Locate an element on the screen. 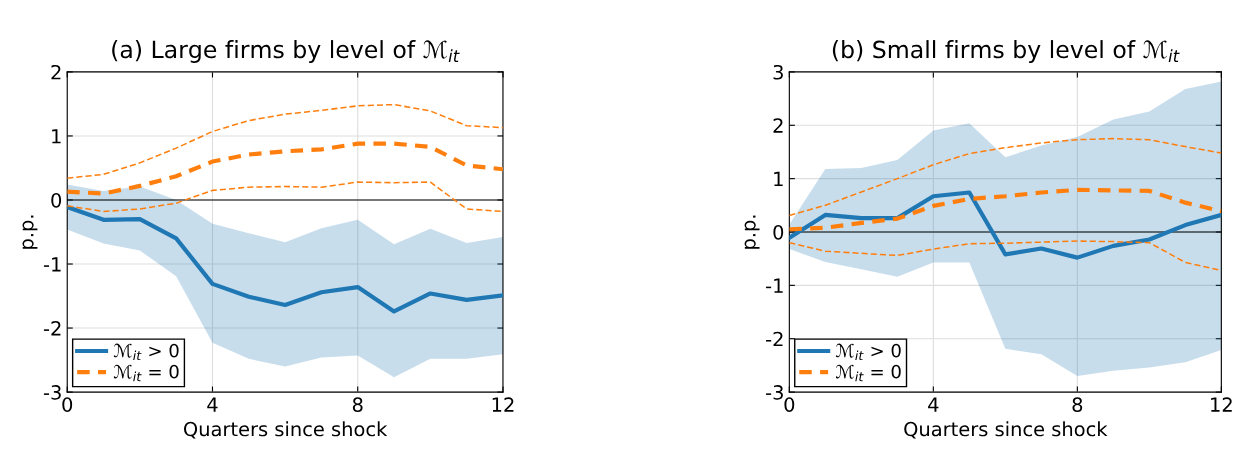  y-tick-label: 3 is located at coordinates (778, 72).